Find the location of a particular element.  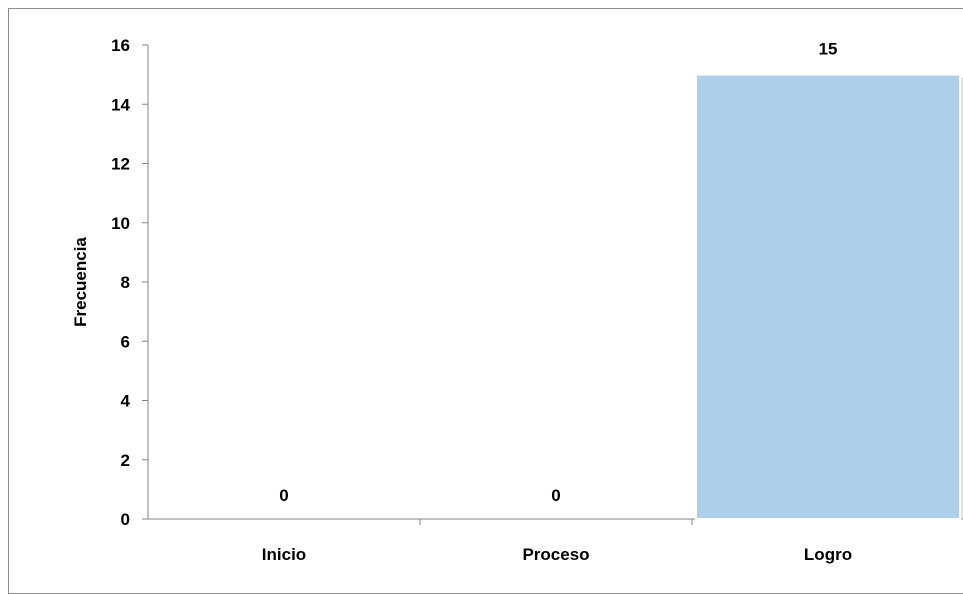

x-category-label: Logro is located at coordinates (828, 554).